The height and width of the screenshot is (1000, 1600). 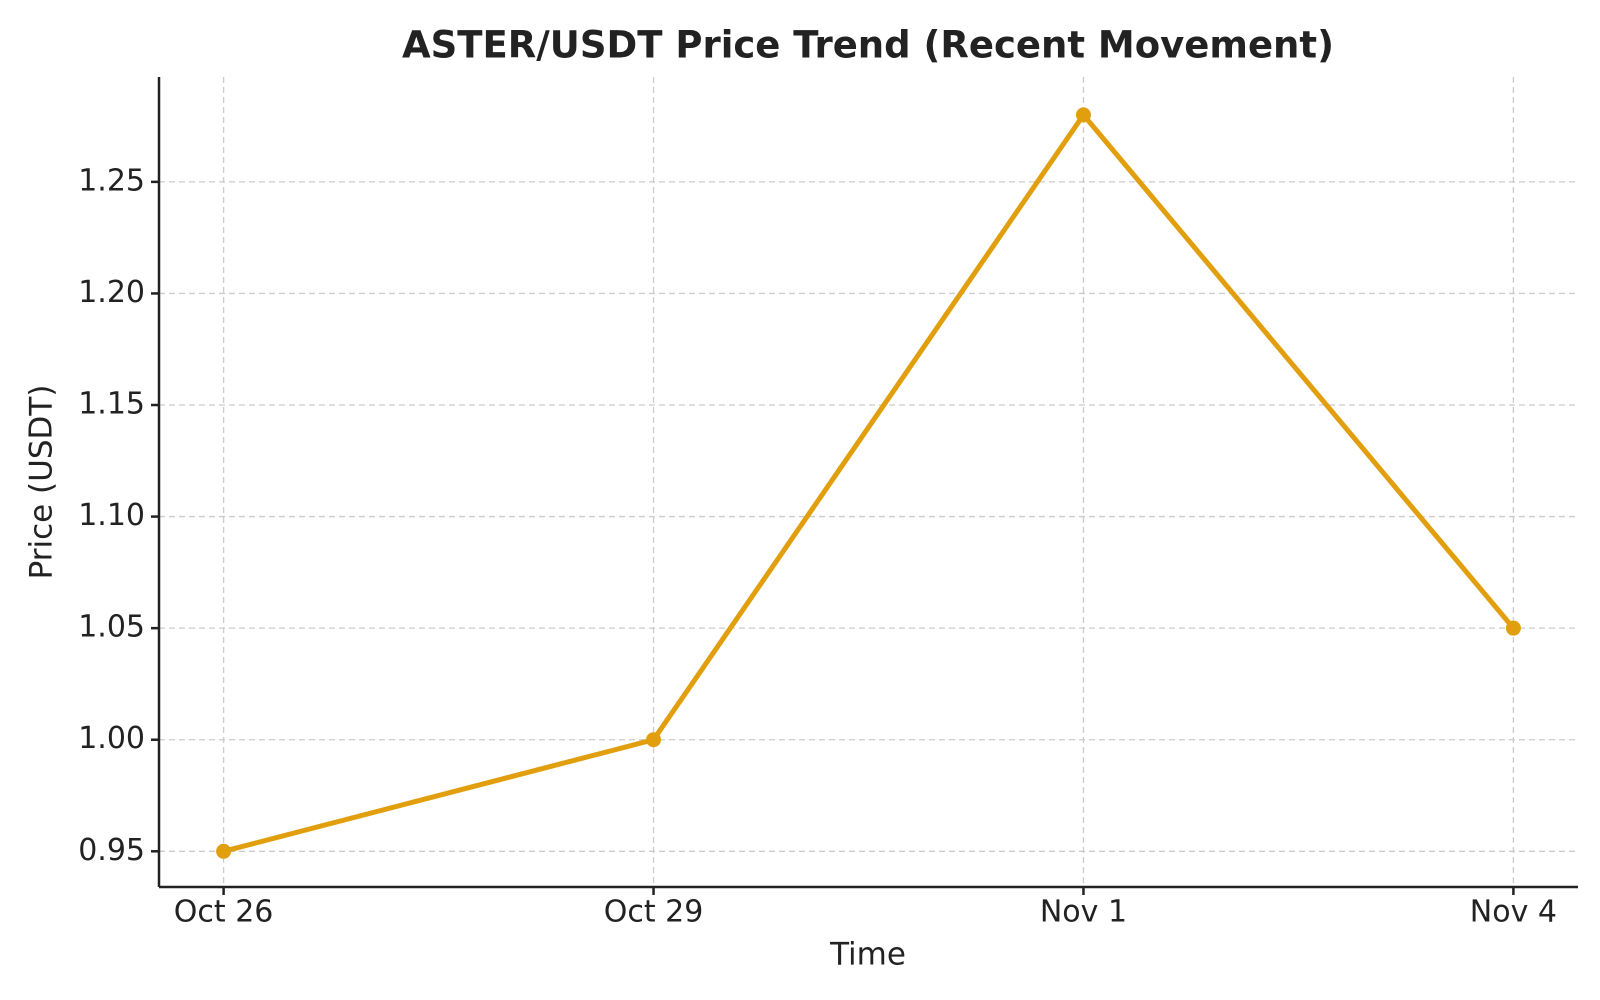 I want to click on x-axis-label: Time, so click(x=867, y=955).